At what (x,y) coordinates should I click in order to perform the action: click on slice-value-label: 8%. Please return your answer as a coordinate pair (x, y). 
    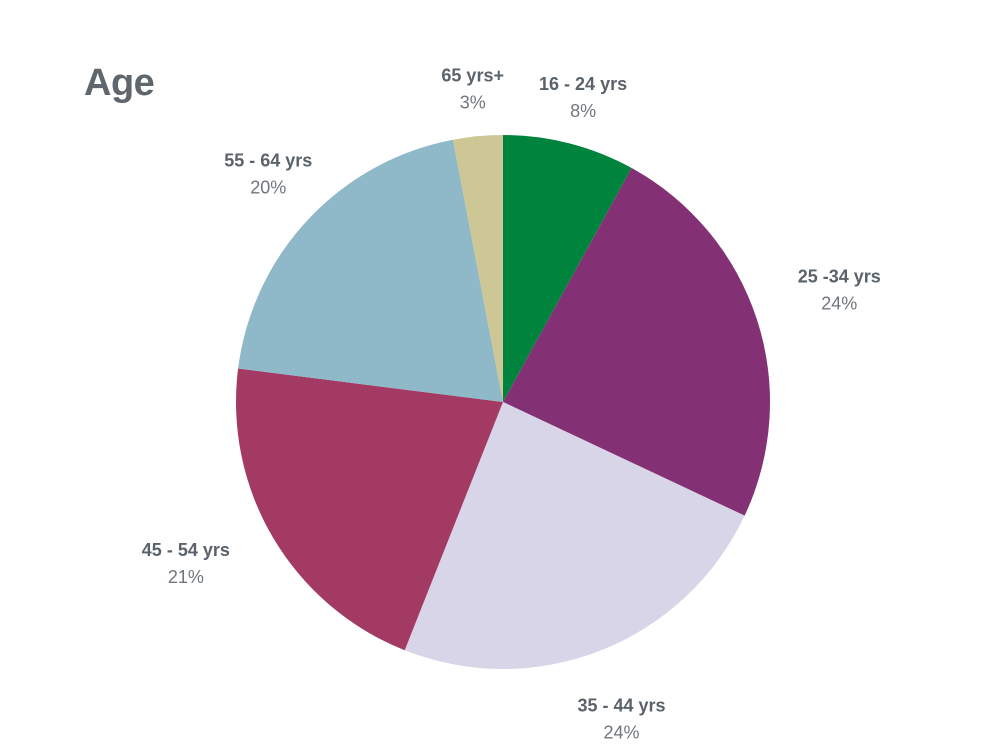
    Looking at the image, I should click on (583, 111).